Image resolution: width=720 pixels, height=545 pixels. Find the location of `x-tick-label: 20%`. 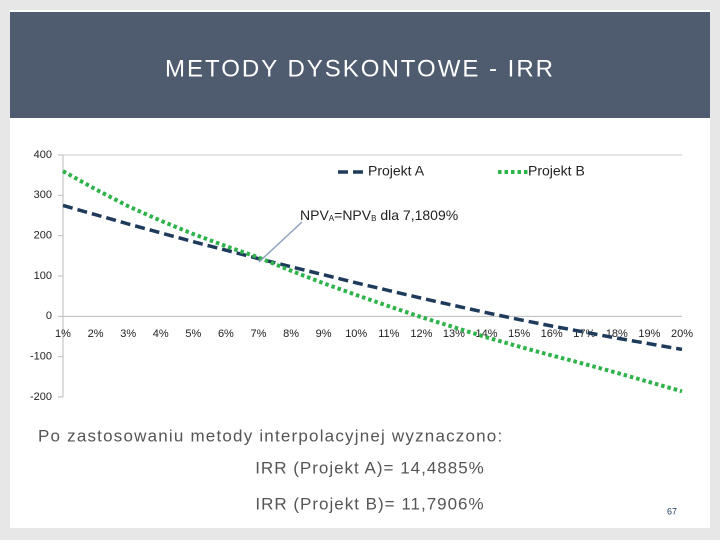

x-tick-label: 20% is located at coordinates (682, 334).